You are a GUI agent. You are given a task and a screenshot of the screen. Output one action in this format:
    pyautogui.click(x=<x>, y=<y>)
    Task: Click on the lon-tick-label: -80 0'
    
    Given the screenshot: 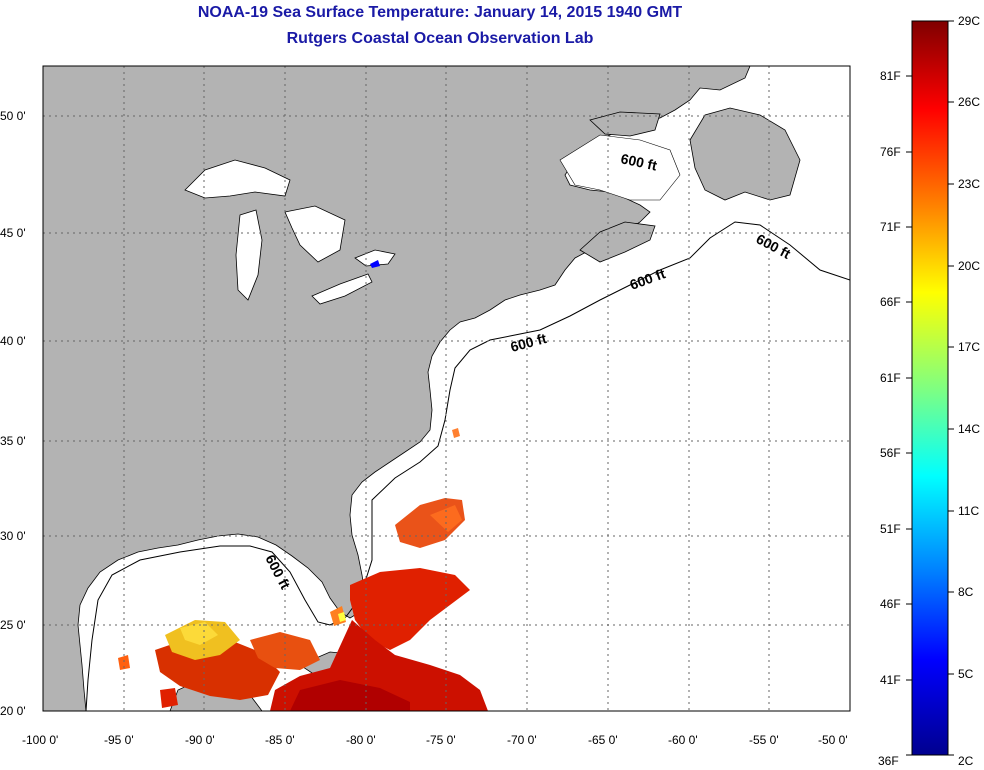 What is the action you would take?
    pyautogui.click(x=361, y=740)
    